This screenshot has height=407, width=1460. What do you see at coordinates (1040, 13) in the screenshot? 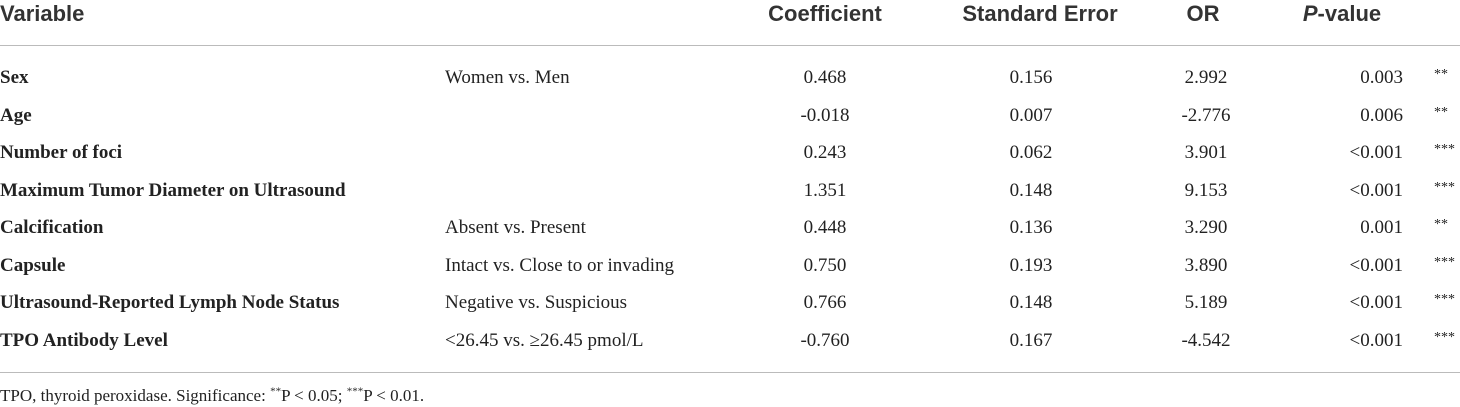
I see `header-cell: Standard Error` at bounding box center [1040, 13].